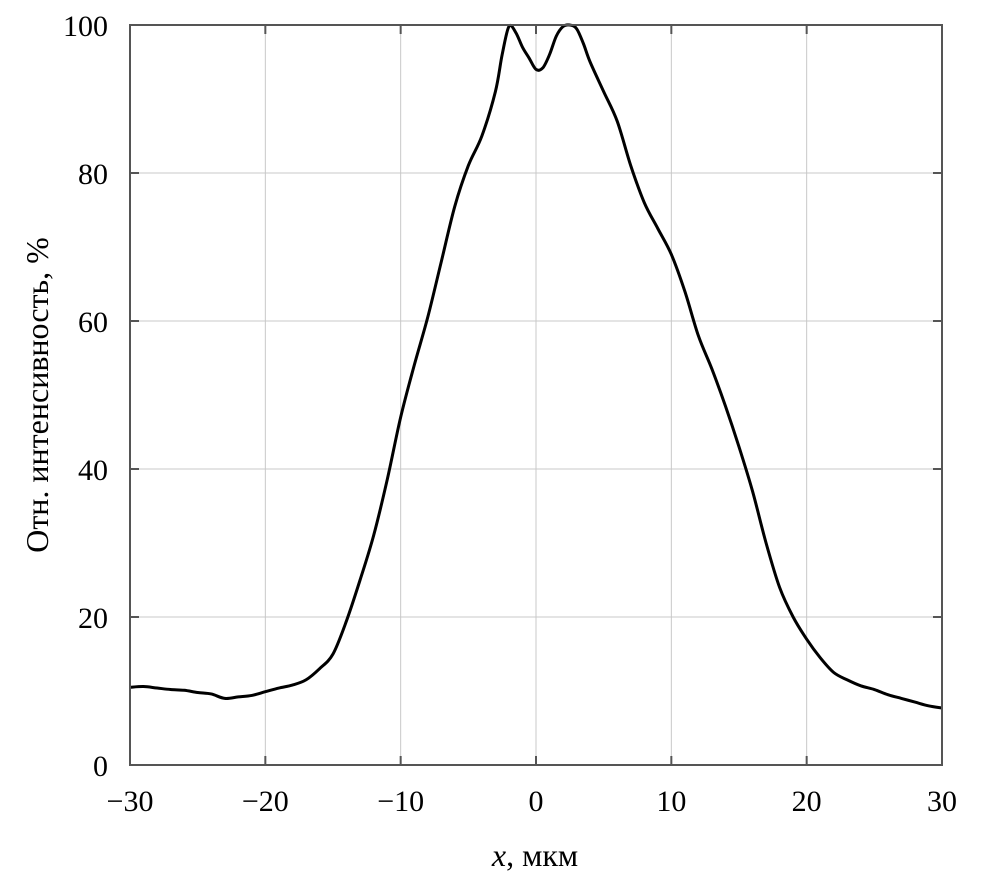 The image size is (1001, 888). Describe the element at coordinates (93, 322) in the screenshot. I see `y-tick-label: 60` at that location.